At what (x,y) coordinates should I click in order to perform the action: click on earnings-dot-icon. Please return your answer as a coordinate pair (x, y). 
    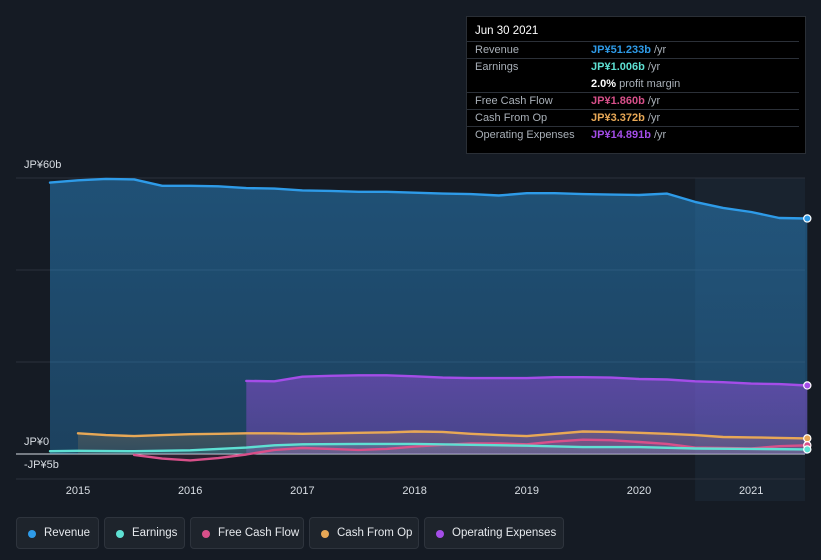
    Looking at the image, I should click on (120, 534).